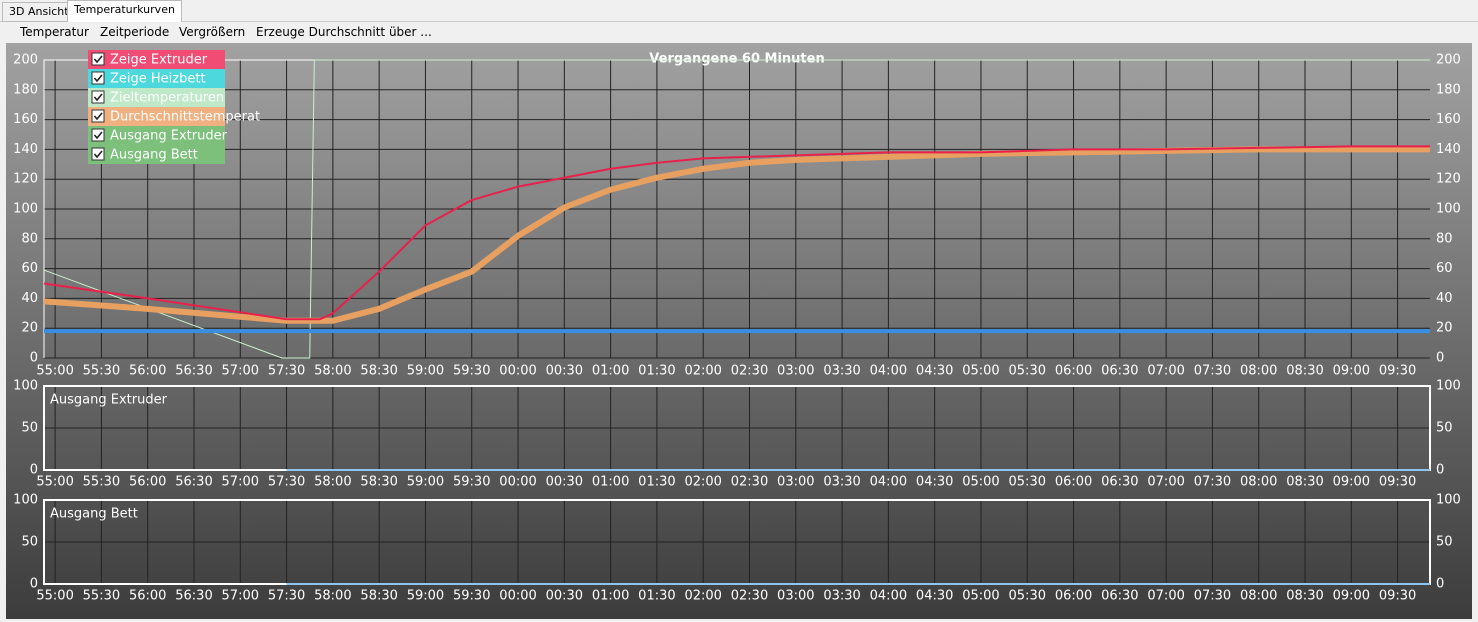  I want to click on x-tick-label: 06:00, so click(1073, 371).